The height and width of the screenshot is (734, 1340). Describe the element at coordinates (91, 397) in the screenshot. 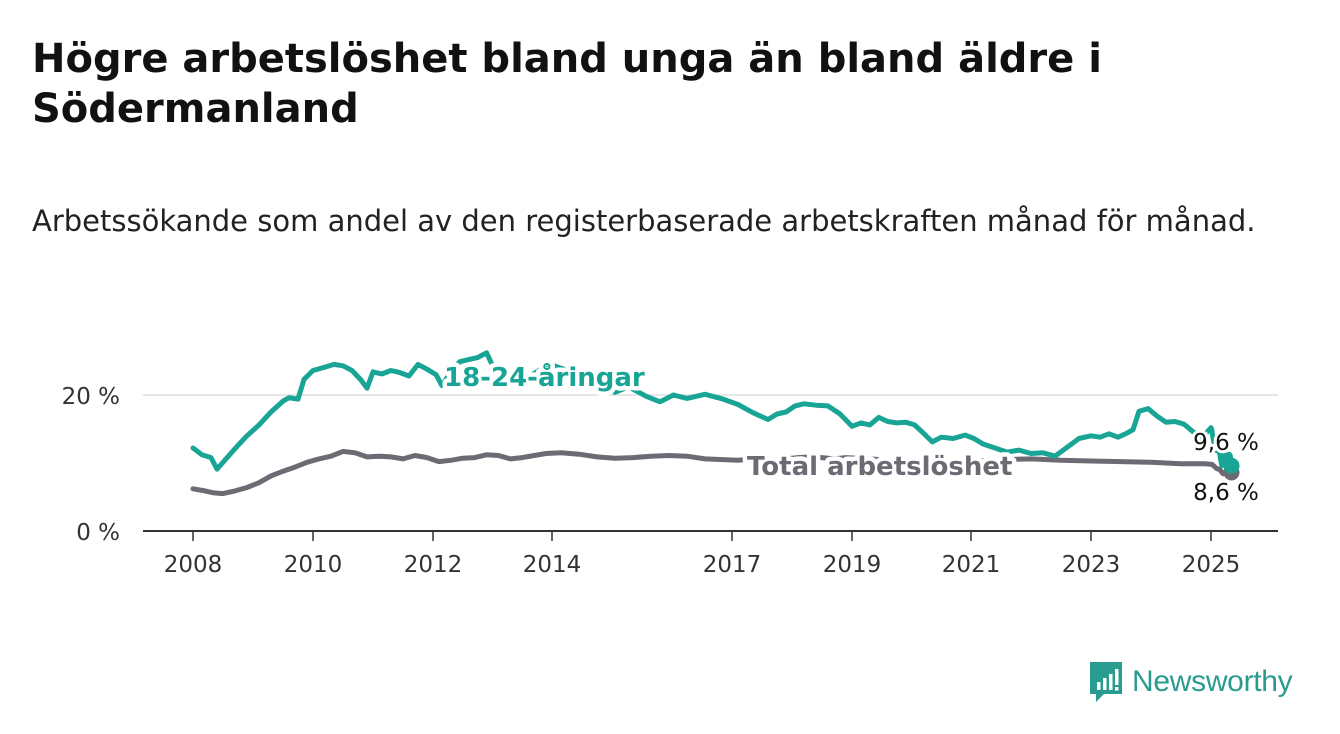

I see `y-tick-label: 20 %` at that location.